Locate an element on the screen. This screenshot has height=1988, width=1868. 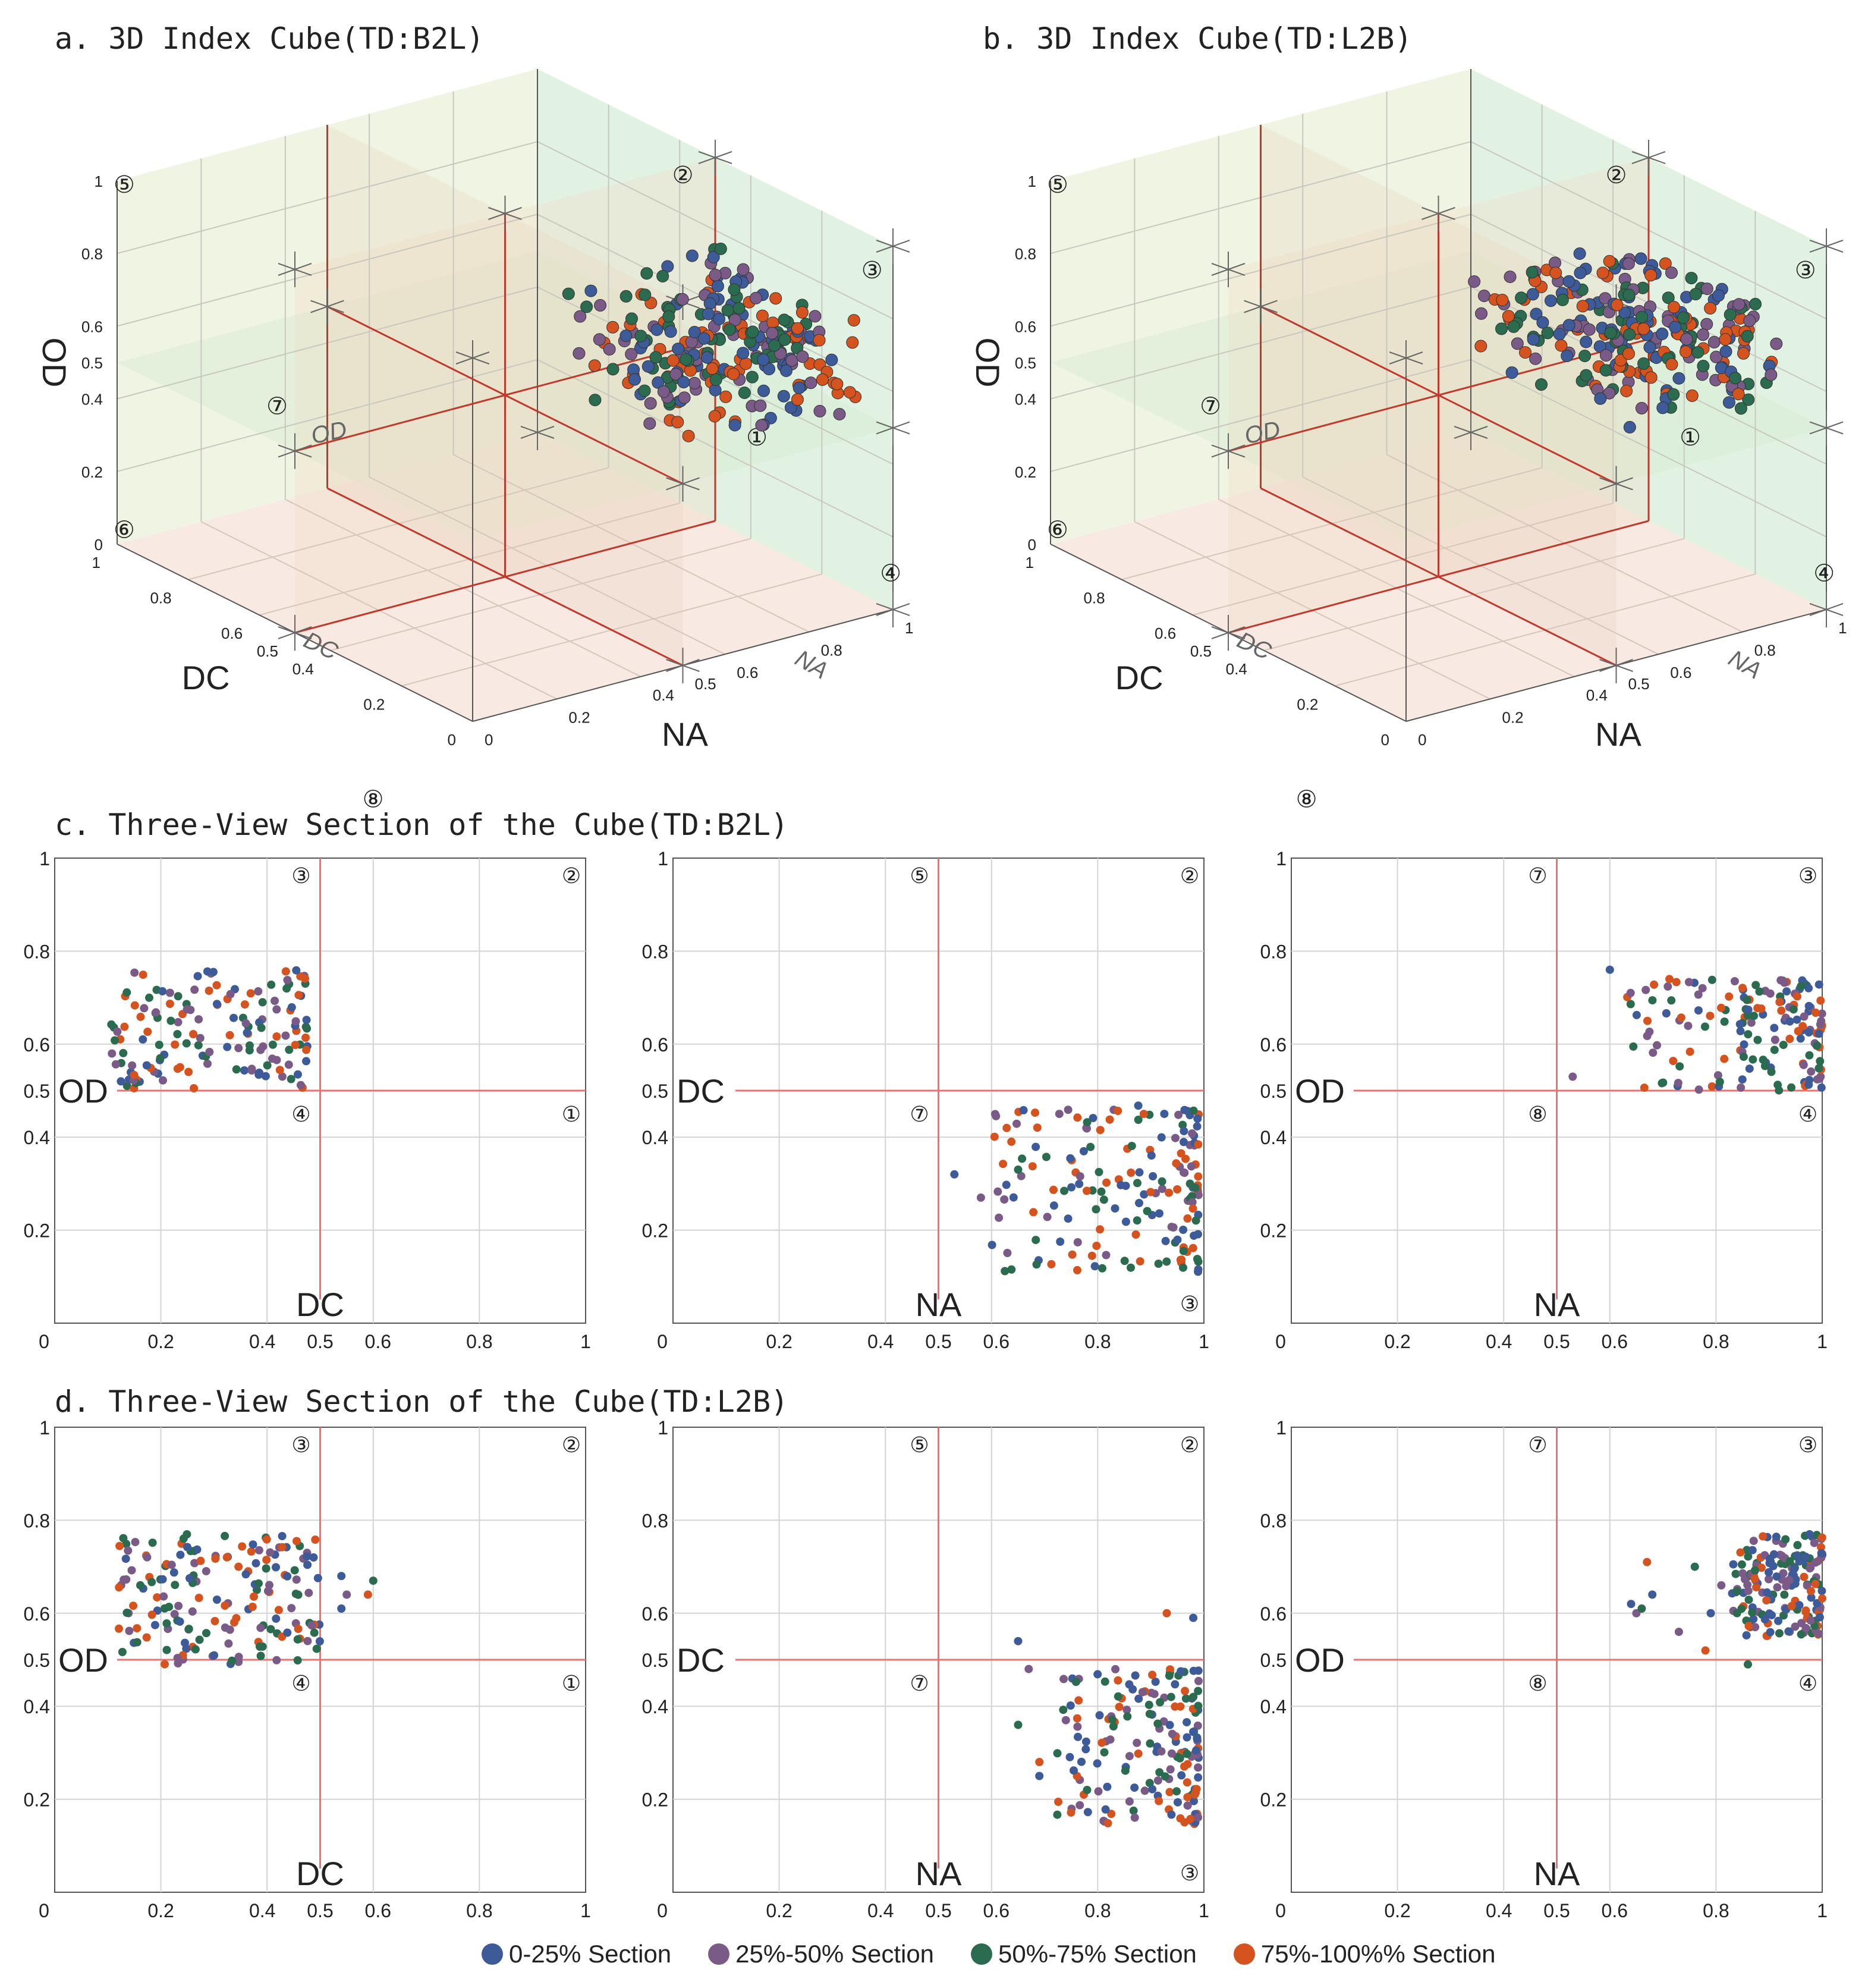
z-tick-label: 0 is located at coordinates (99, 545).